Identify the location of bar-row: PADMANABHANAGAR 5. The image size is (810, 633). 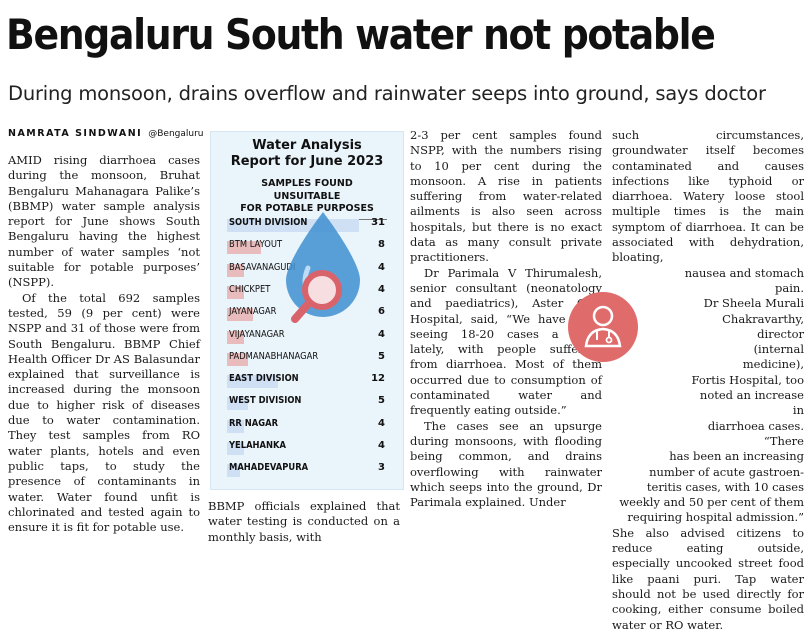
(307, 358).